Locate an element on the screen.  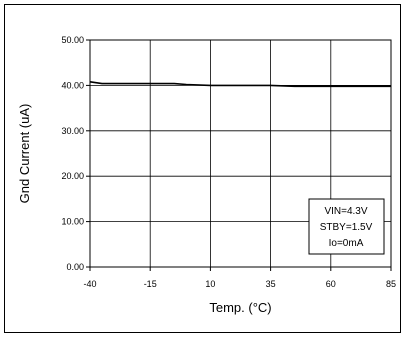
x-tick-label: 85 is located at coordinates (391, 284).